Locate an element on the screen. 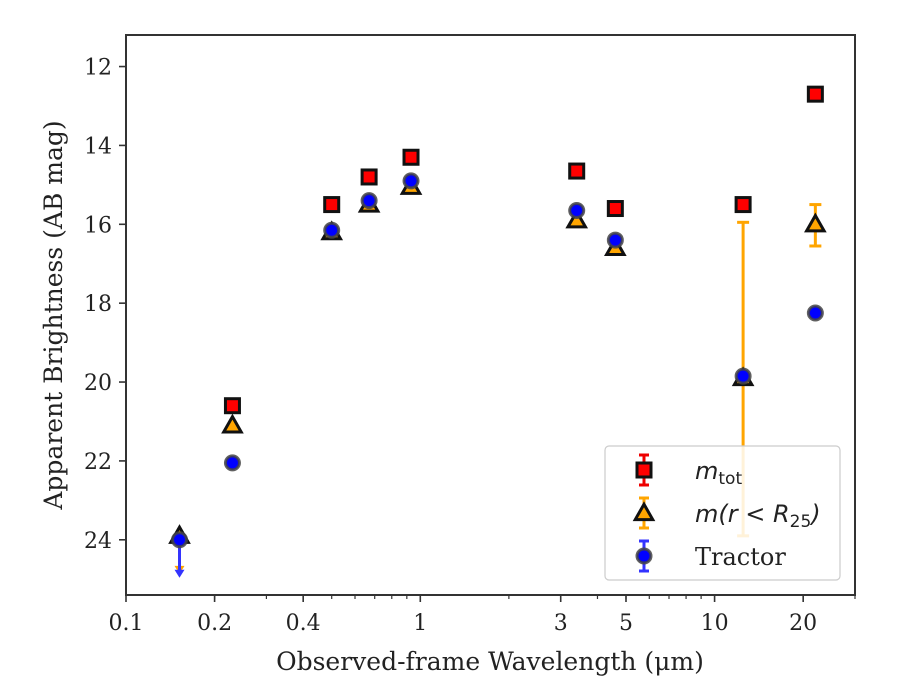 This screenshot has height=700, width=900. legend-marker-circle is located at coordinates (644, 556).